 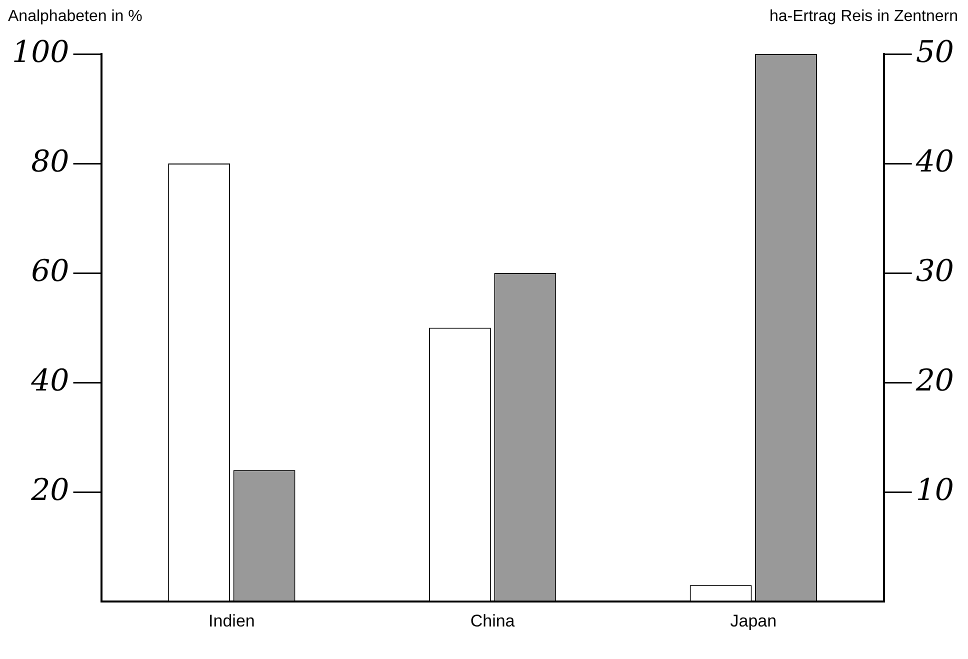 What do you see at coordinates (50, 490) in the screenshot?
I see `y-tick-label: 20` at bounding box center [50, 490].